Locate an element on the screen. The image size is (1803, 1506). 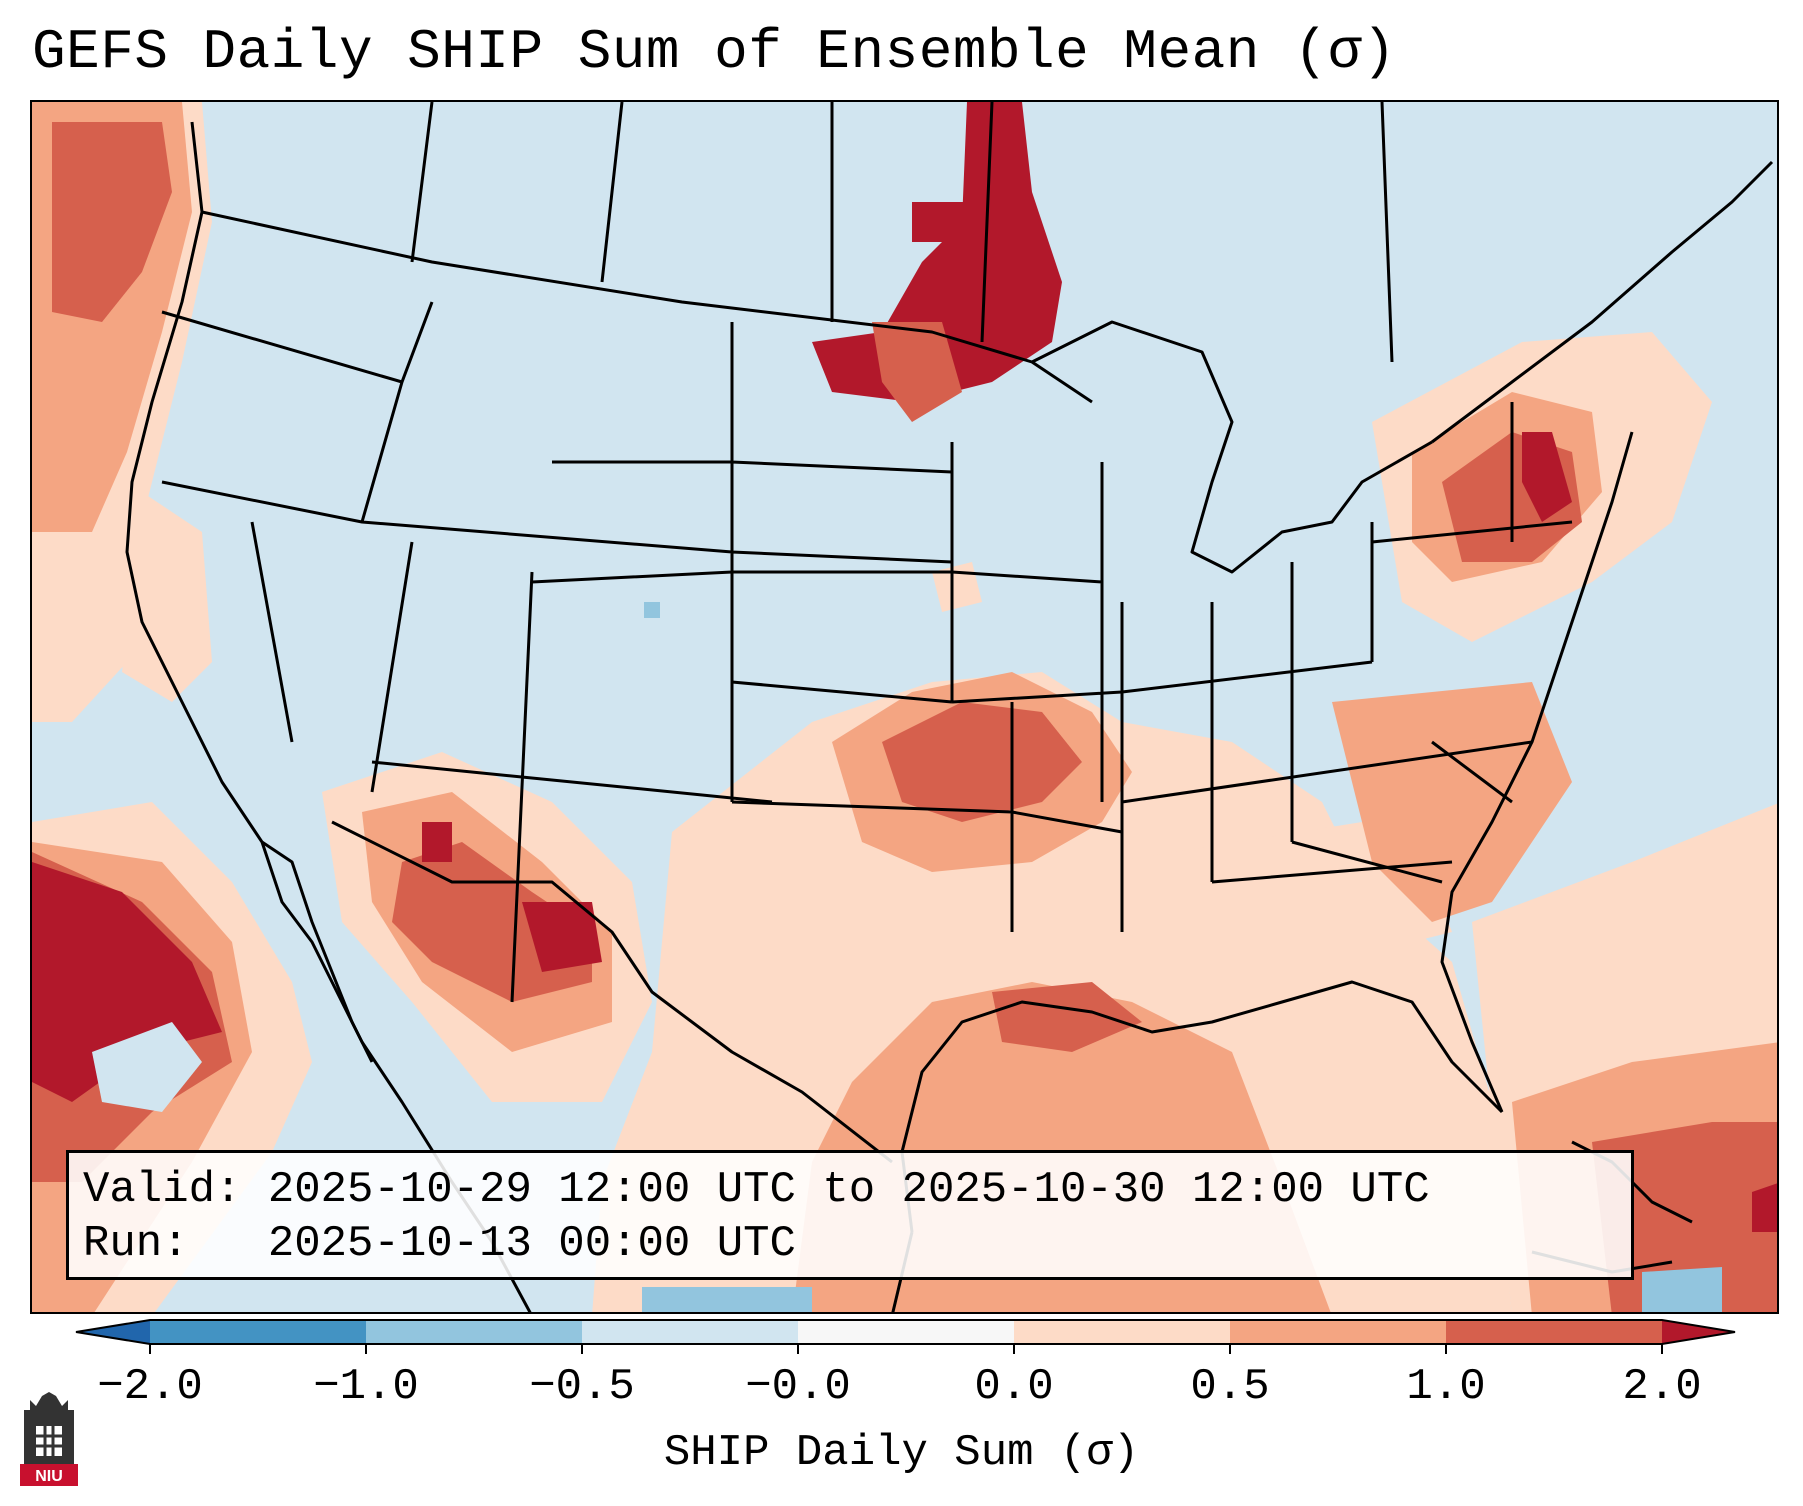
niu-logo-window-lines is located at coordinates (49, 1441).